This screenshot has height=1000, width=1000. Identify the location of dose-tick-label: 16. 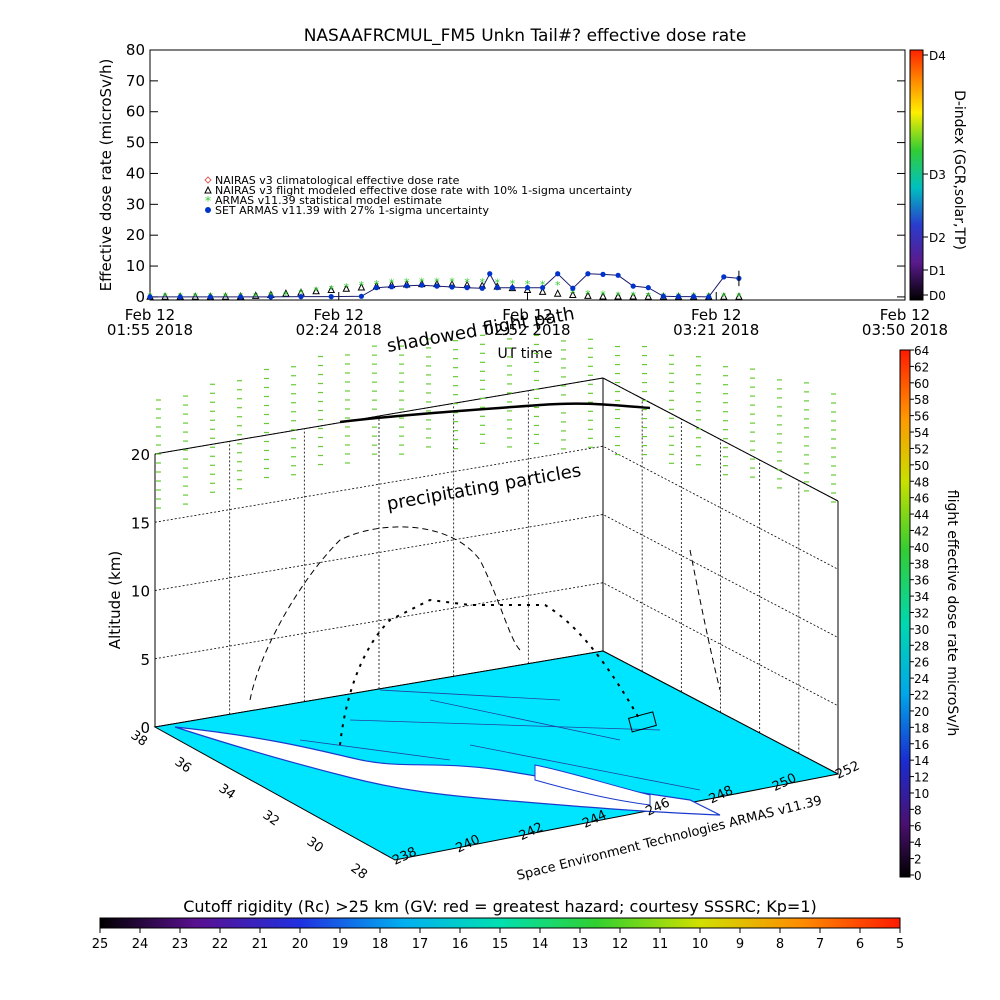
(921, 745).